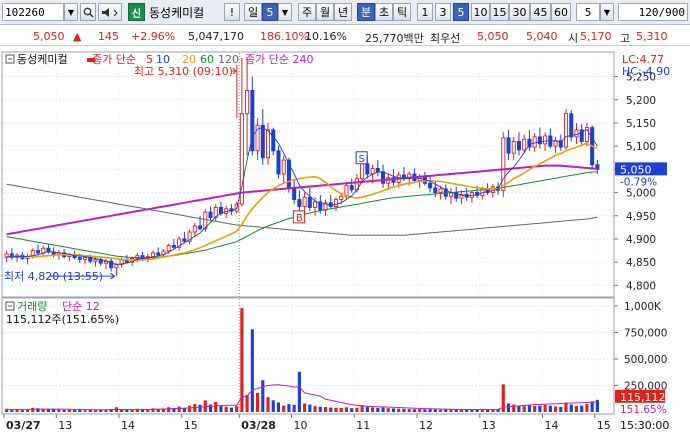  Describe the element at coordinates (394, 38) in the screenshot. I see `trade-amount: 25,770백만` at that location.